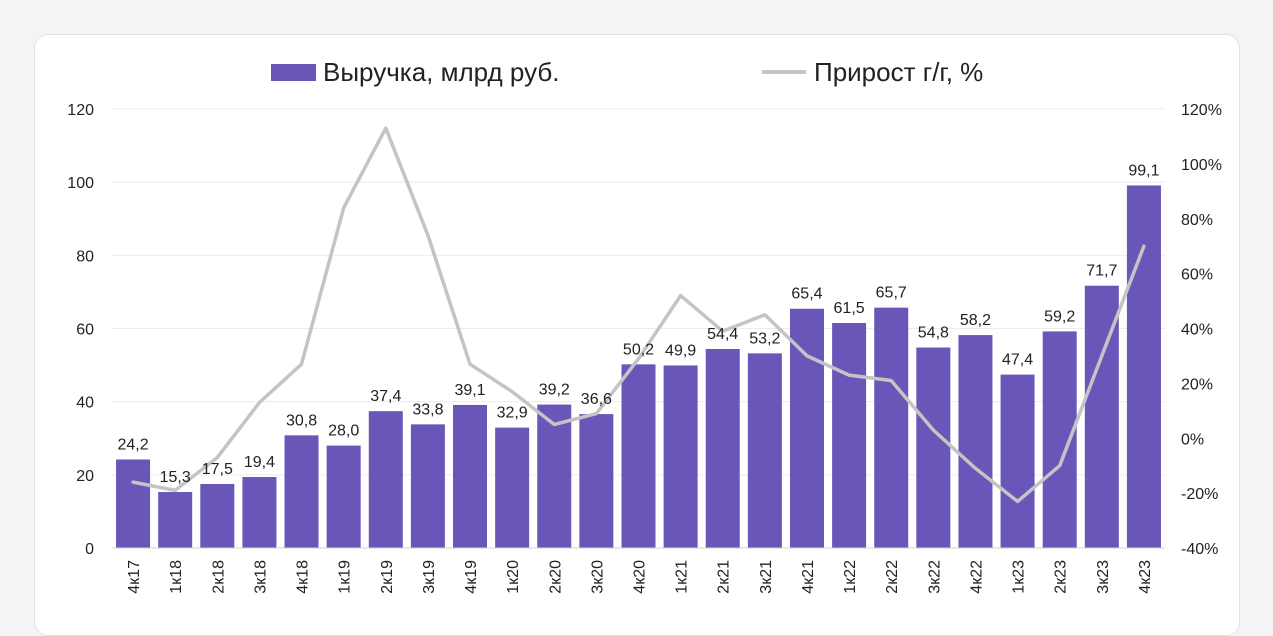 This screenshot has width=1273, height=636. I want to click on x-tick-label: 4к19, so click(471, 577).